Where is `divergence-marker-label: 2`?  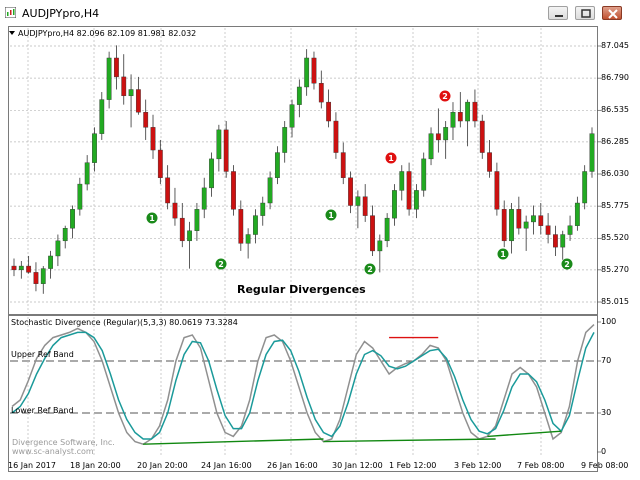 divergence-marker-label: 2 is located at coordinates (567, 264).